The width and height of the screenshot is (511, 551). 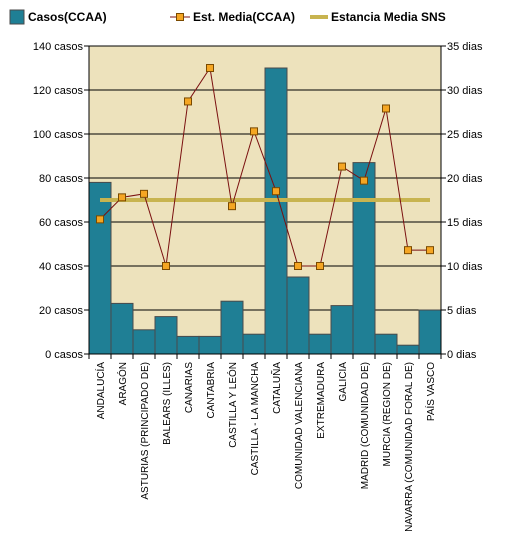 What do you see at coordinates (61, 179) in the screenshot?
I see `y-left-tick-label: 80 casos` at bounding box center [61, 179].